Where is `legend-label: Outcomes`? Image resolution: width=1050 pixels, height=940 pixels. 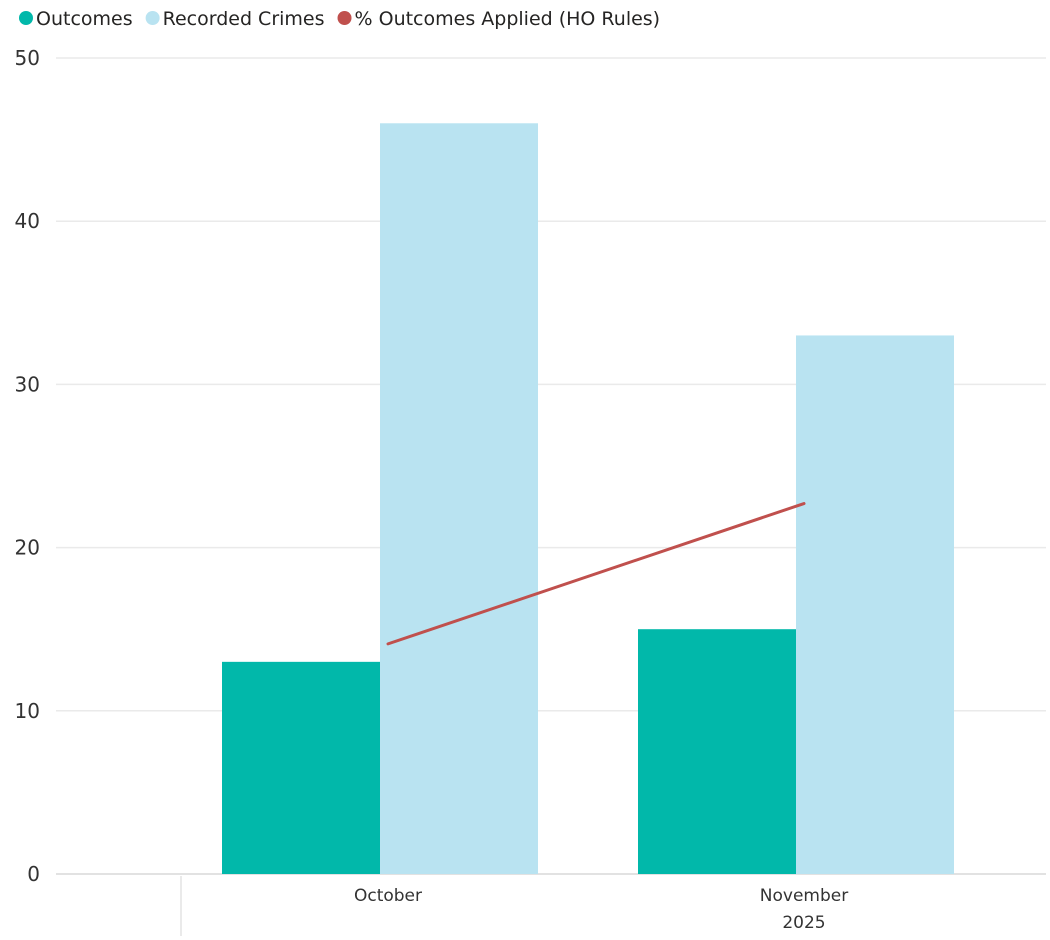
legend-label: Outcomes is located at coordinates (84, 19).